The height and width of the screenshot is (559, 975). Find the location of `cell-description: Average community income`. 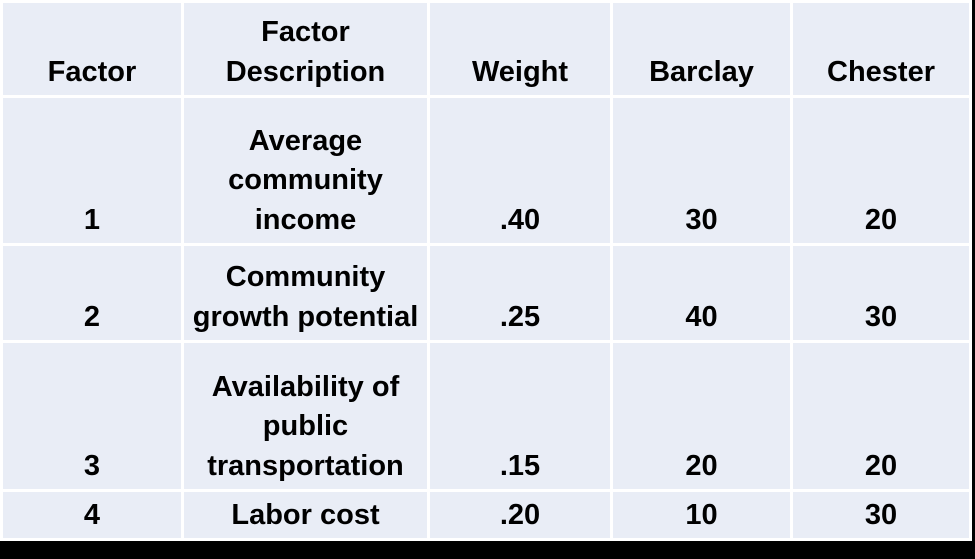

cell-description: Average community income is located at coordinates (305, 170).